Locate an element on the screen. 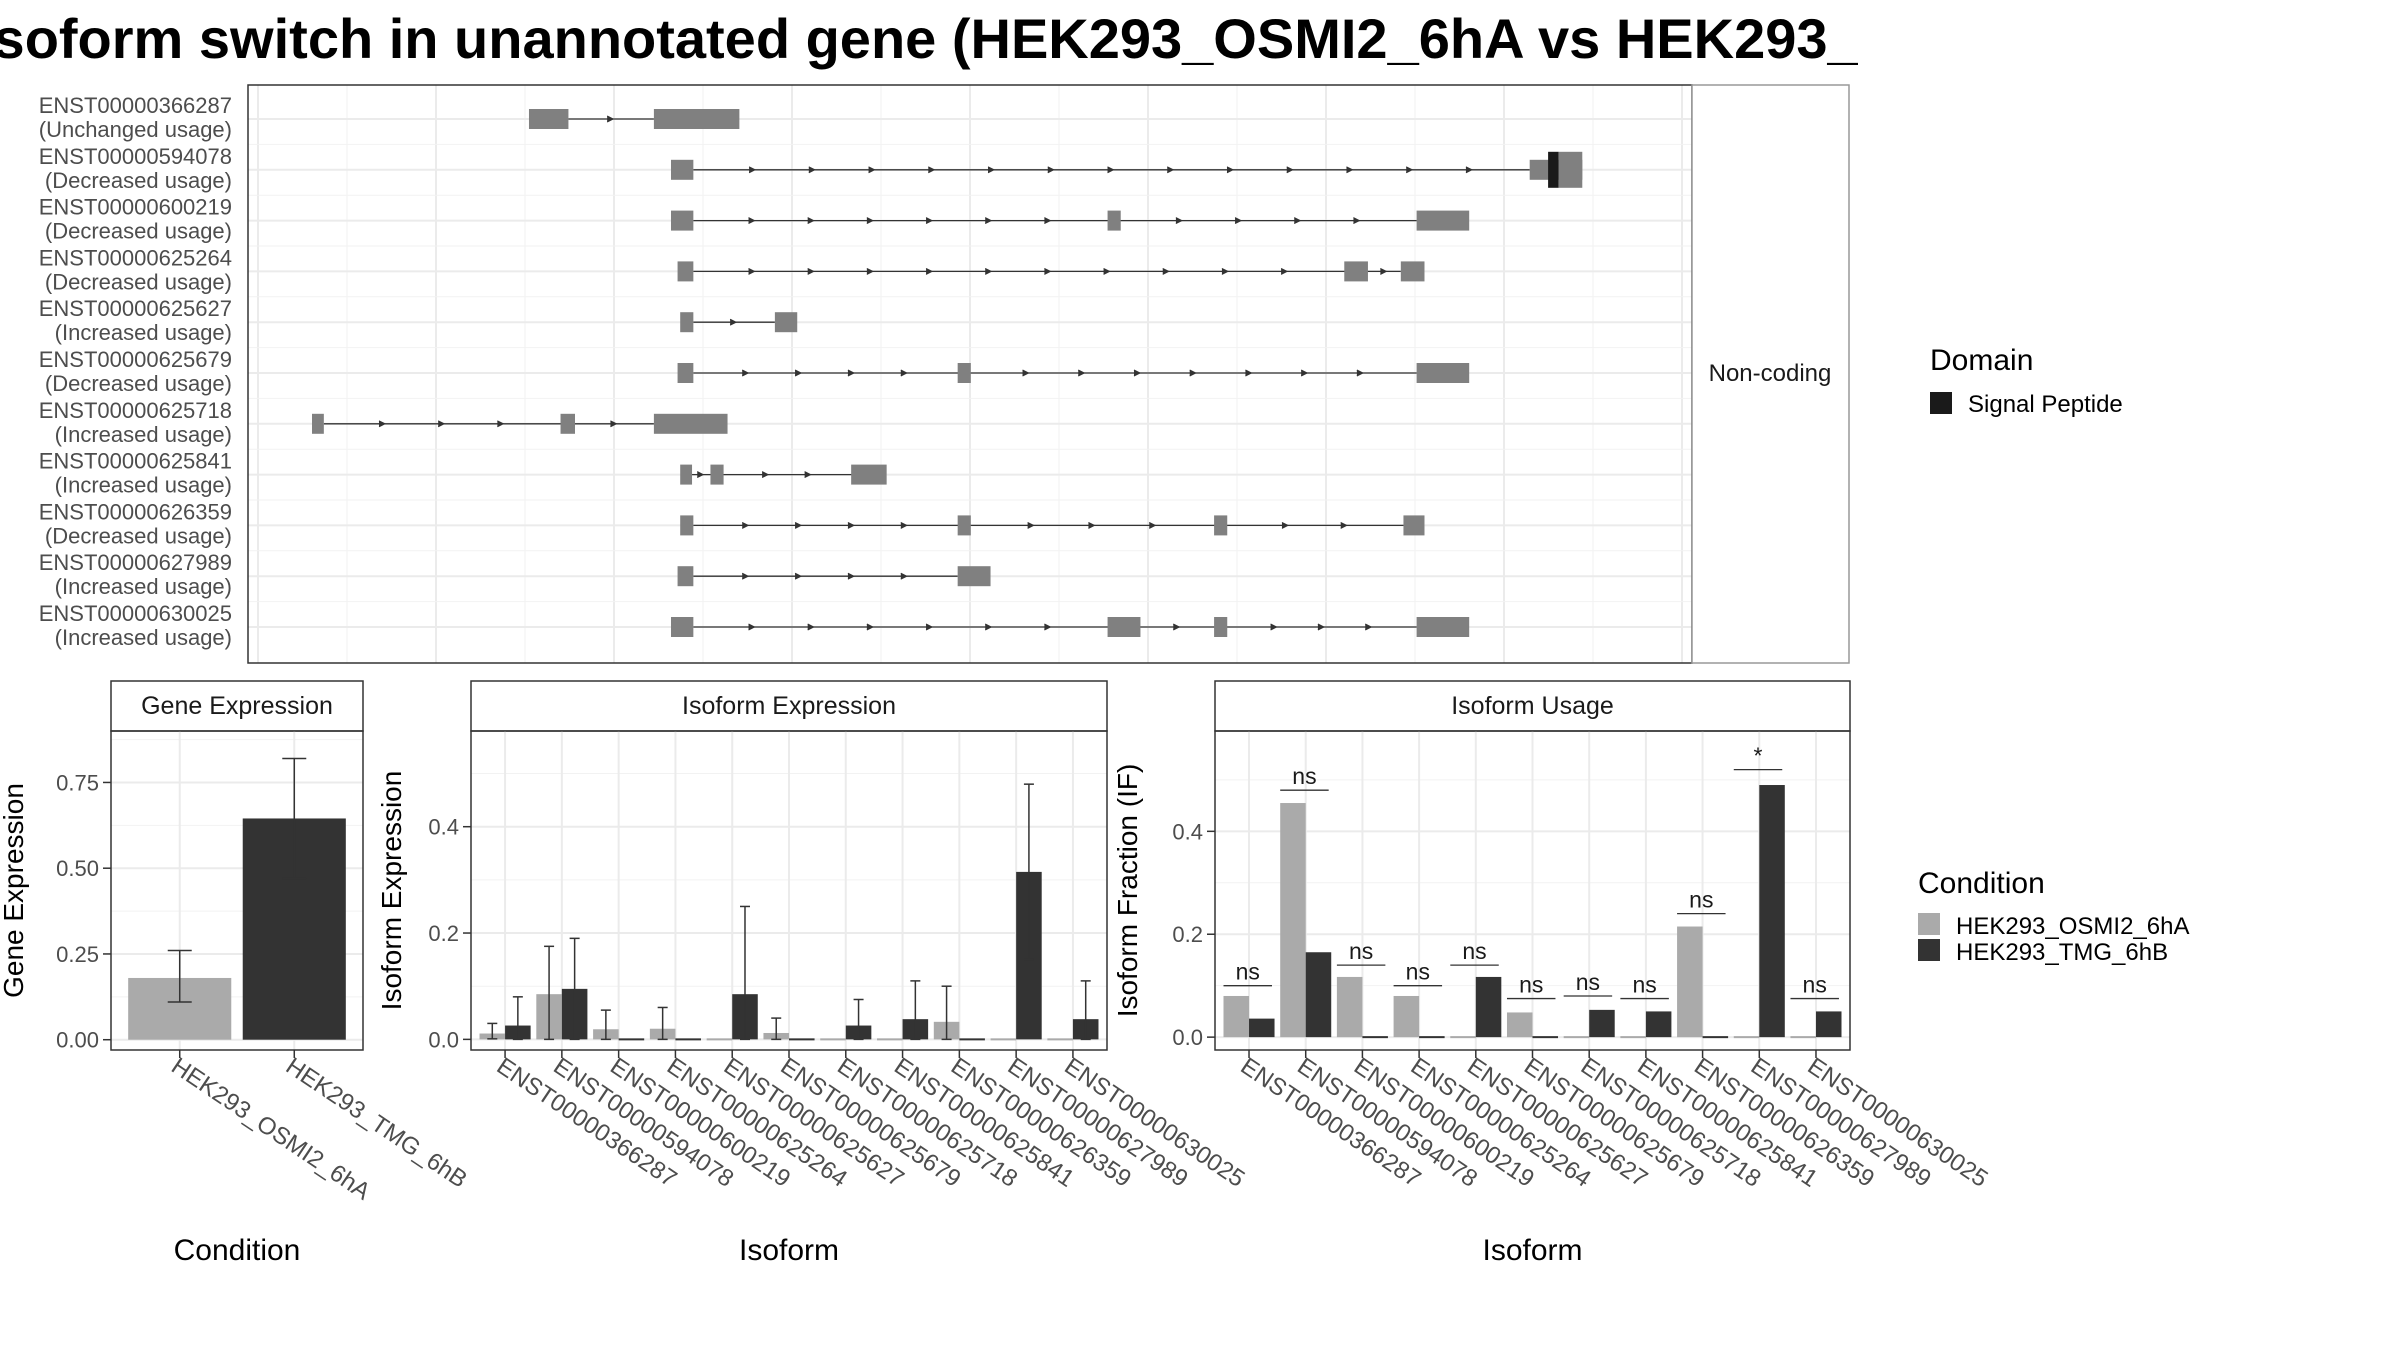 Image resolution: width=2400 pixels, height=1350 pixels. facet-strip is located at coordinates (789, 706).